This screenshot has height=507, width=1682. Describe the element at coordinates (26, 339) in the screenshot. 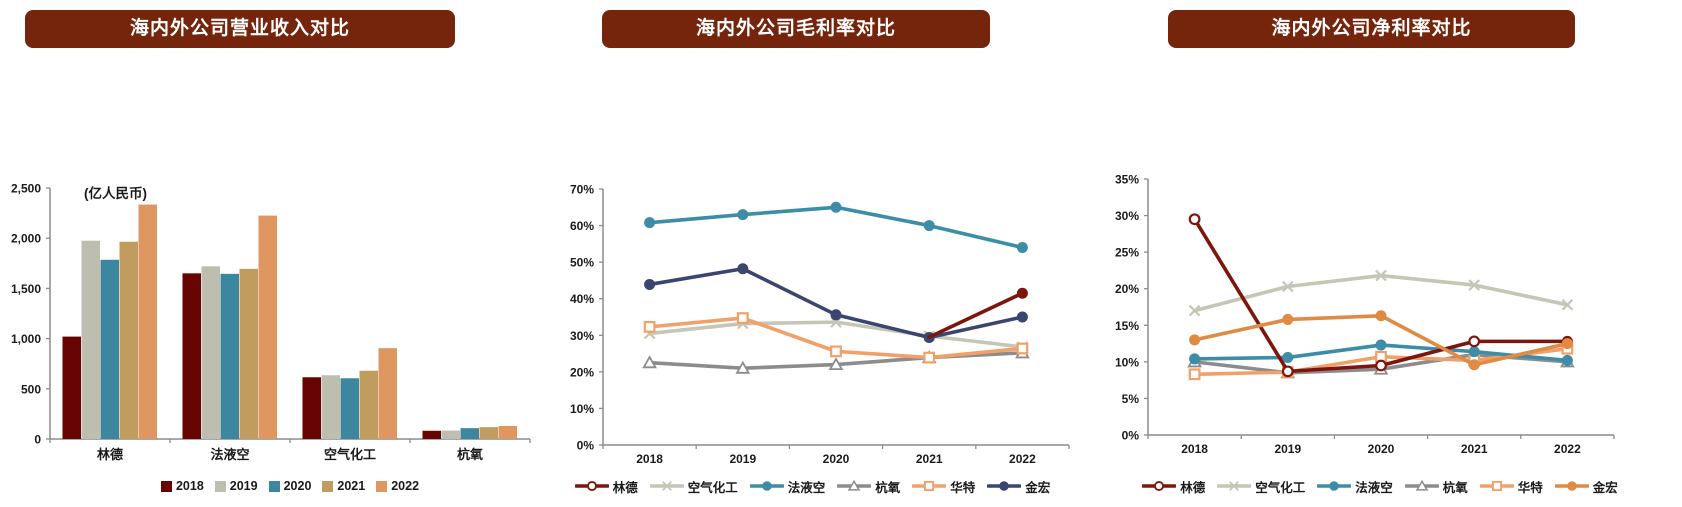

I see `svg-text: 1,000` at that location.